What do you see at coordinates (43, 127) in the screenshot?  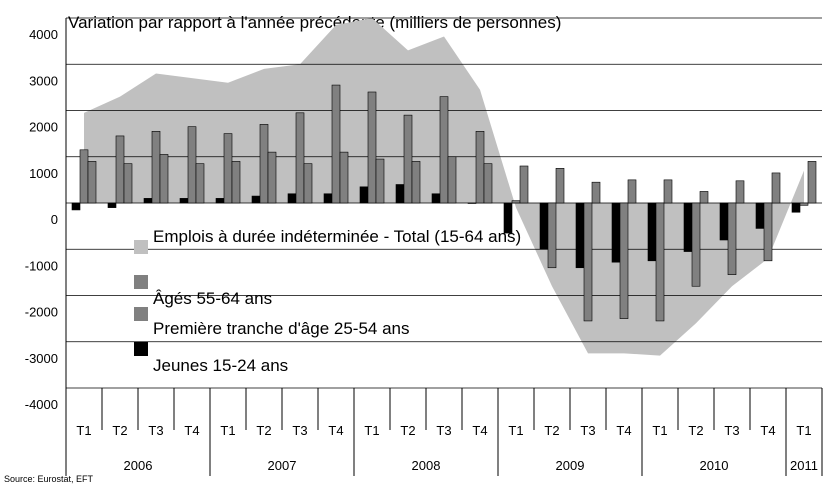 I see `y-tick-label: 2000` at bounding box center [43, 127].